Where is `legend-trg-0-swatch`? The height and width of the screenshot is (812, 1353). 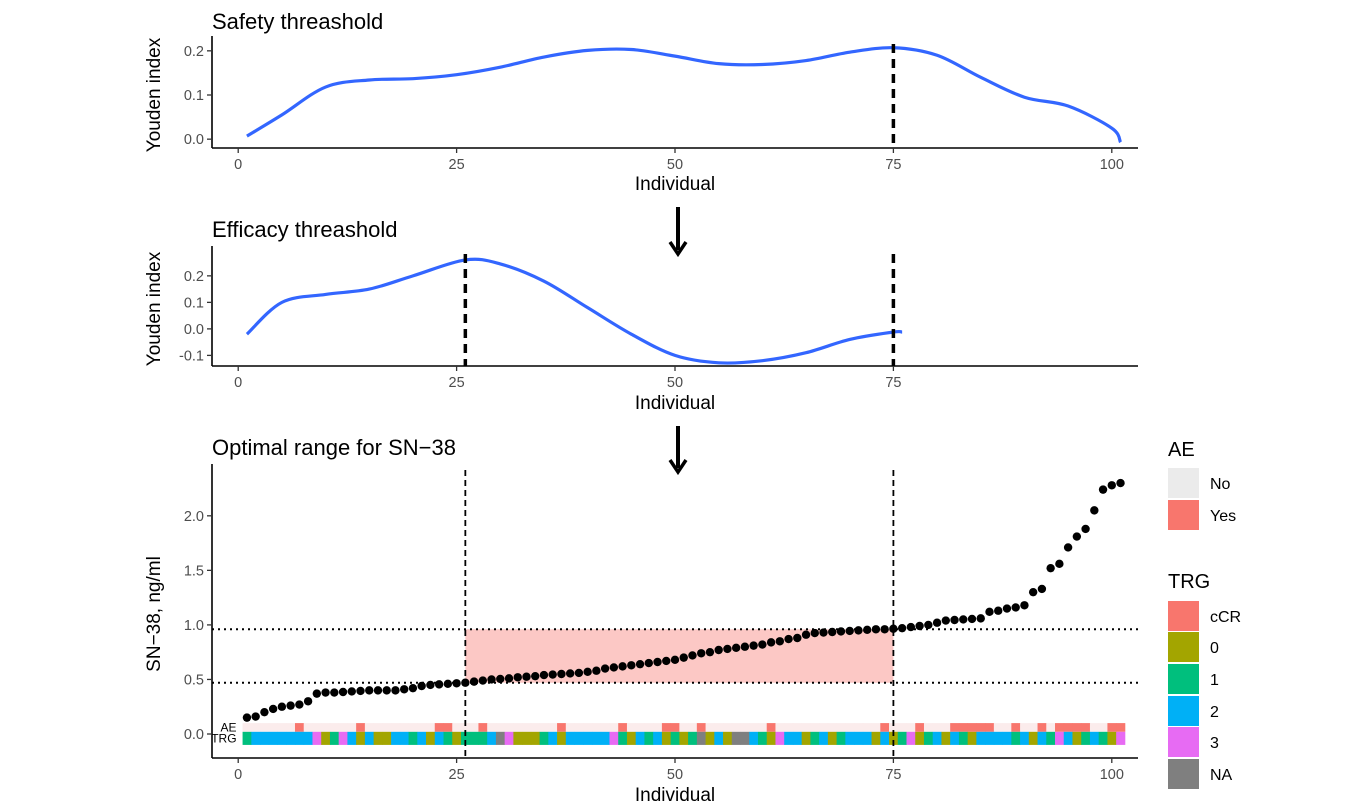 legend-trg-0-swatch is located at coordinates (1183, 647).